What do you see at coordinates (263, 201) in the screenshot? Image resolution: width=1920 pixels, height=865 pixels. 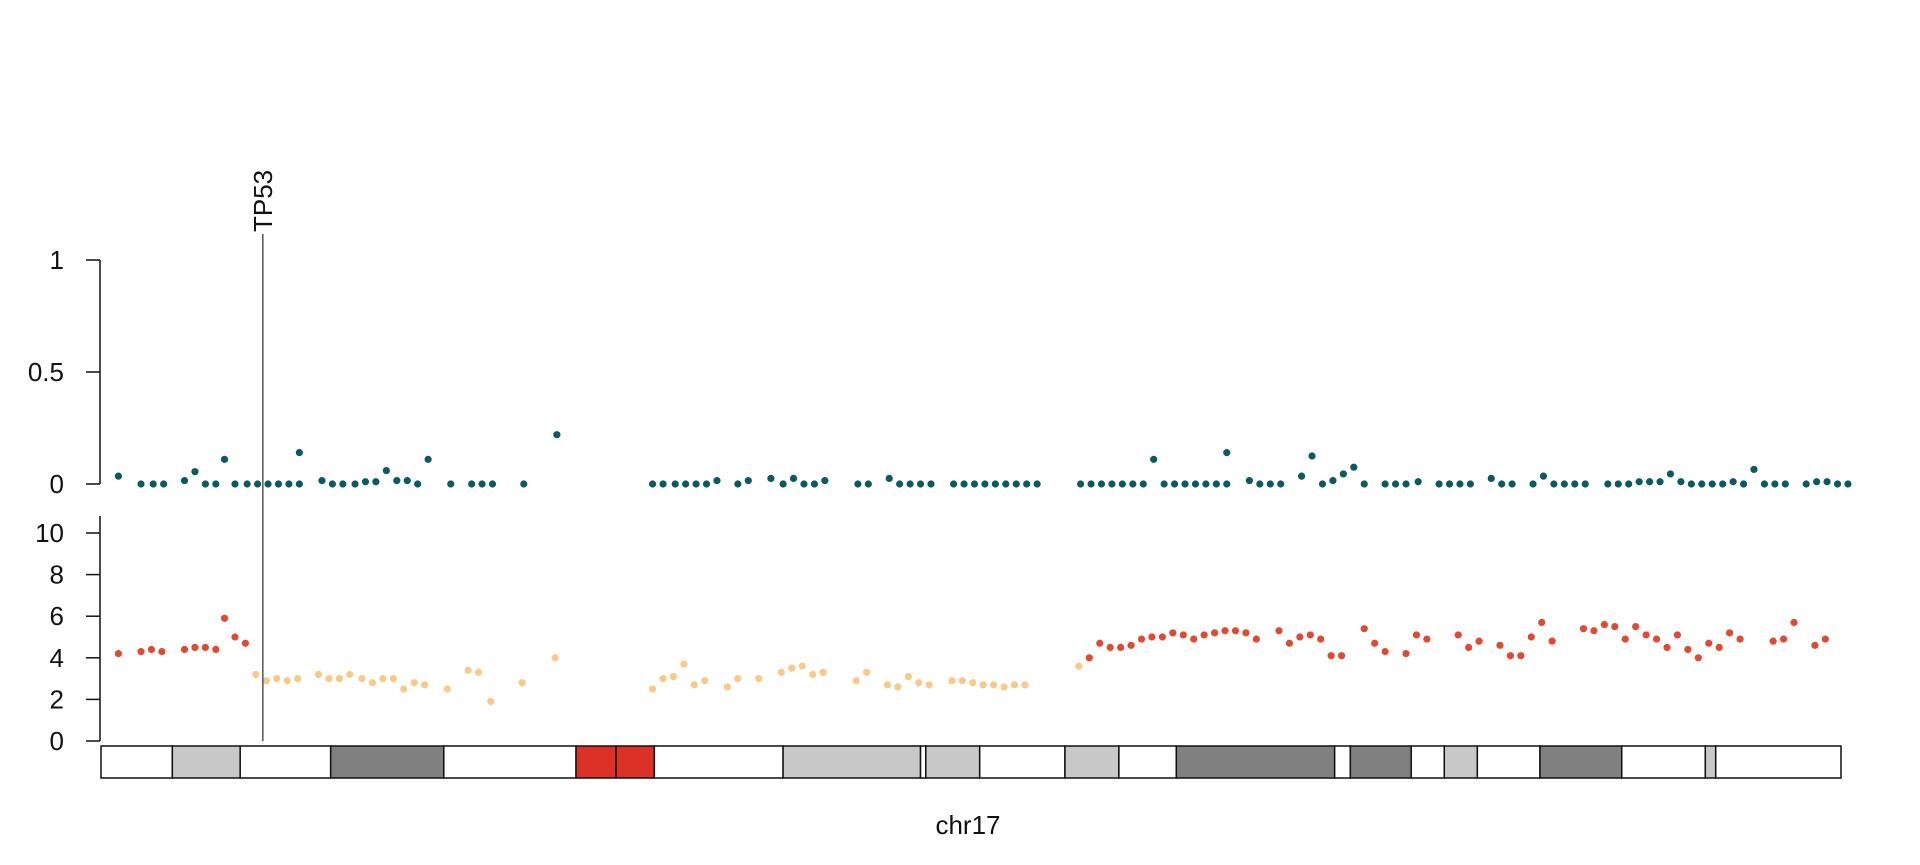 I see `gene-marker-label: TP53` at bounding box center [263, 201].